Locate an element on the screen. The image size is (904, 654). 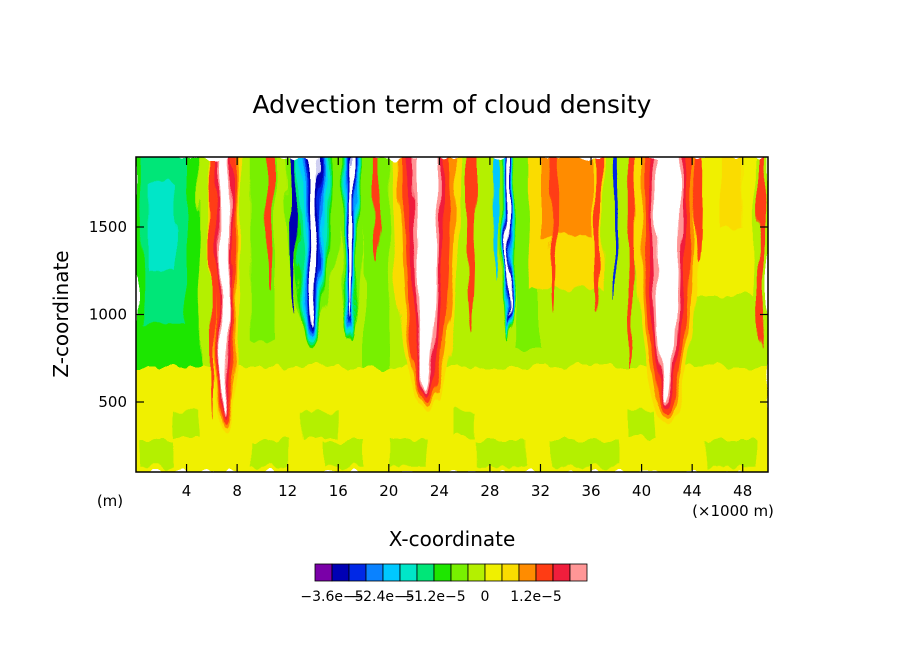
colorbar-label: 0 is located at coordinates (485, 597).